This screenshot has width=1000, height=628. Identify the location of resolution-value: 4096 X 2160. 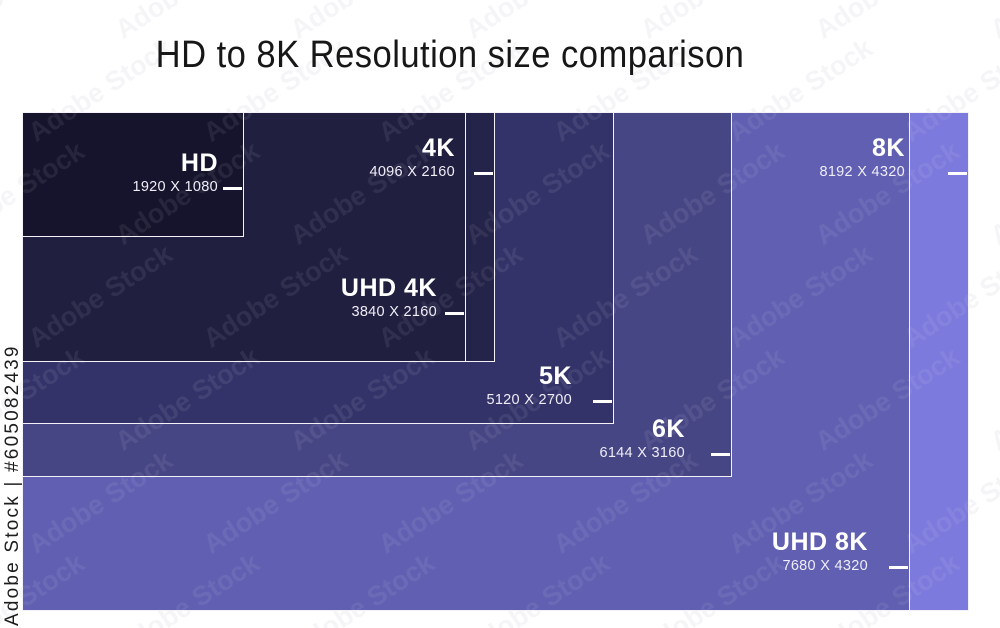
(412, 172).